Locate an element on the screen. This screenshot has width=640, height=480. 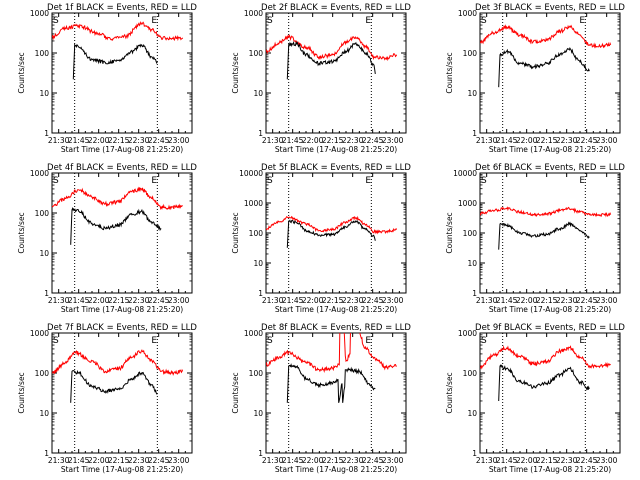
panel-title: Det 7f BLACK = Events, RED = LLD is located at coordinates (122, 328).